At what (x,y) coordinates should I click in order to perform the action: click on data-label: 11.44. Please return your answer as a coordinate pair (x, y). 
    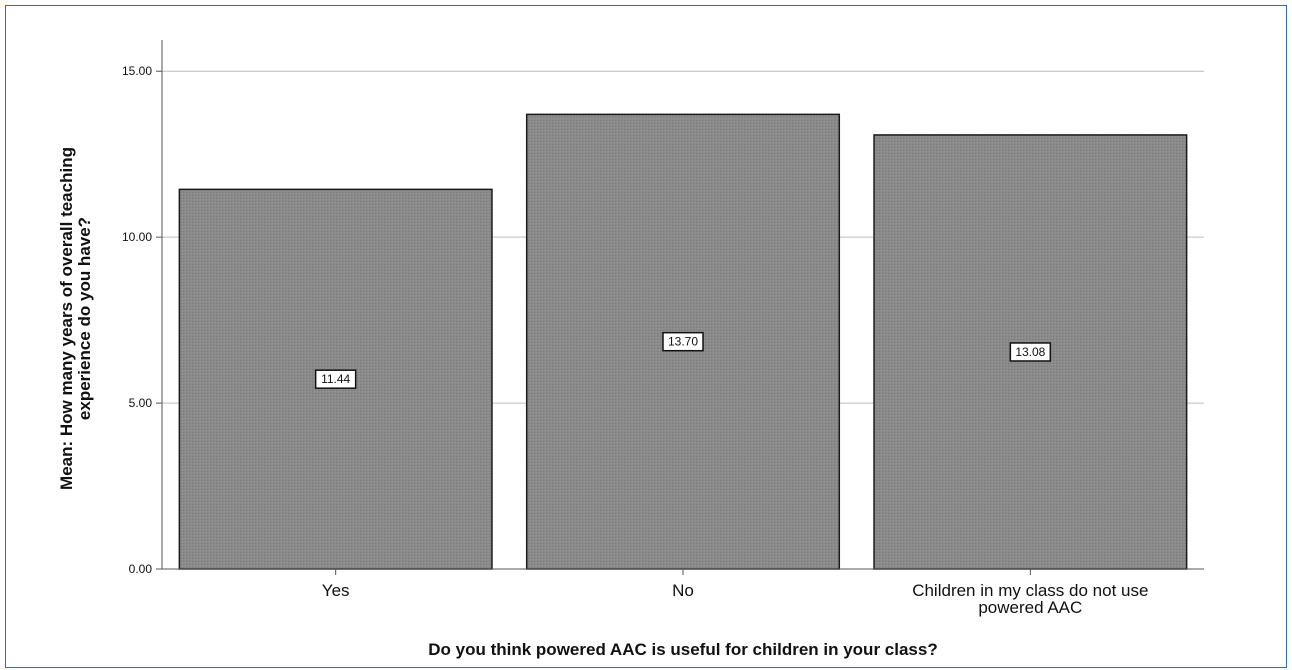
    Looking at the image, I should click on (335, 379).